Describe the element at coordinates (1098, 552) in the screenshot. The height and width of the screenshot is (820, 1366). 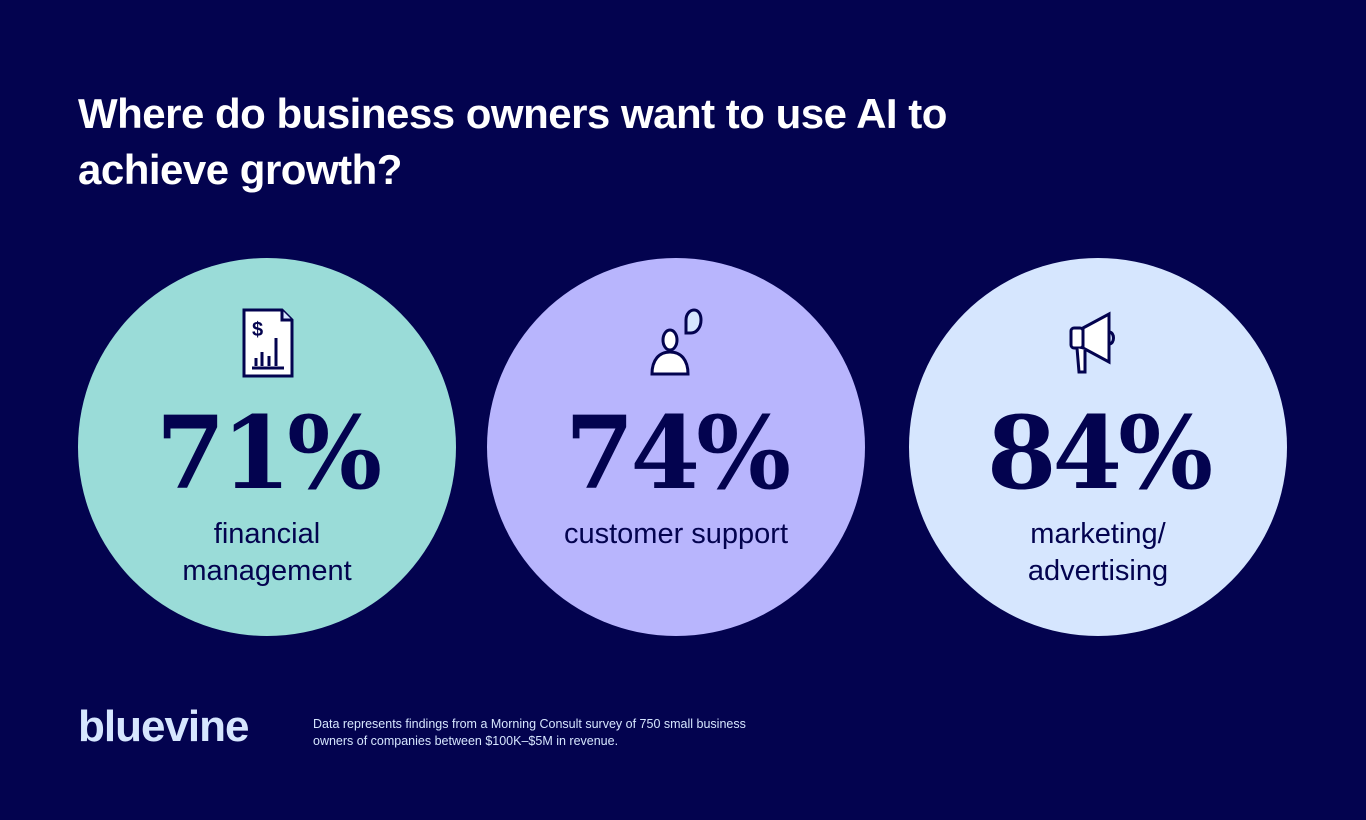
I see `stat-label: marketing/ advertising` at that location.